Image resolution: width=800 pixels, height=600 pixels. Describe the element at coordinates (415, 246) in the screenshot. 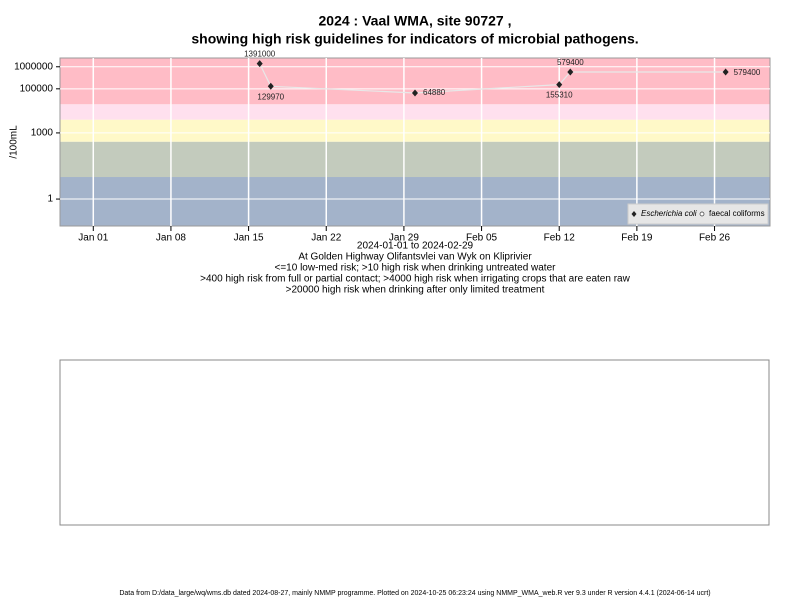

I see `subtitle: 2024-01-01 to 2024-02-29` at that location.